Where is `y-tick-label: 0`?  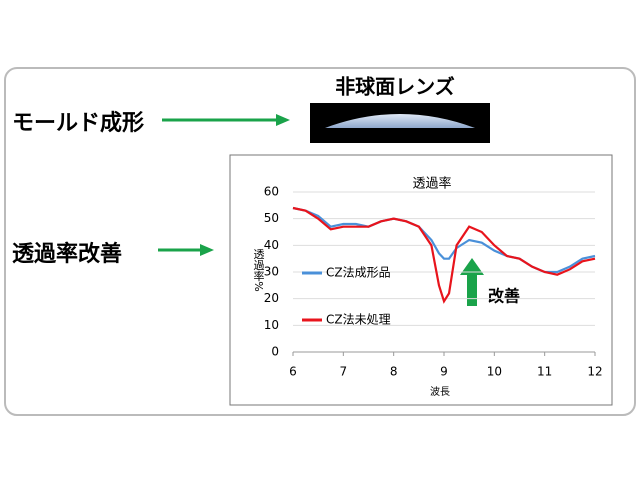 y-tick-label: 0 is located at coordinates (275, 352).